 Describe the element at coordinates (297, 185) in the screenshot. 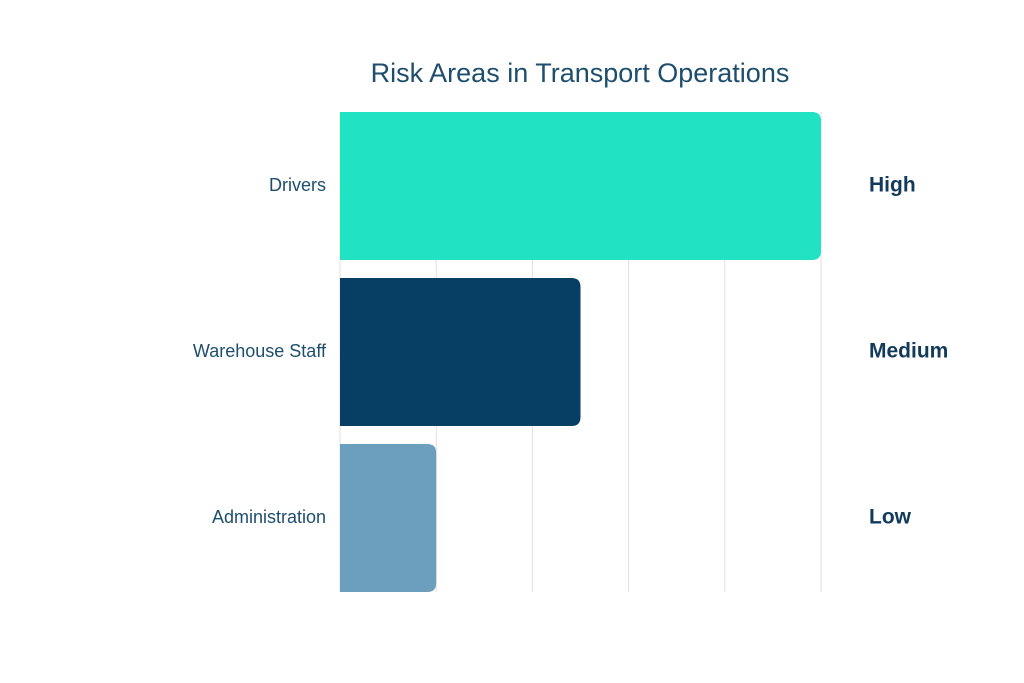

I see `category-label: Drivers` at that location.